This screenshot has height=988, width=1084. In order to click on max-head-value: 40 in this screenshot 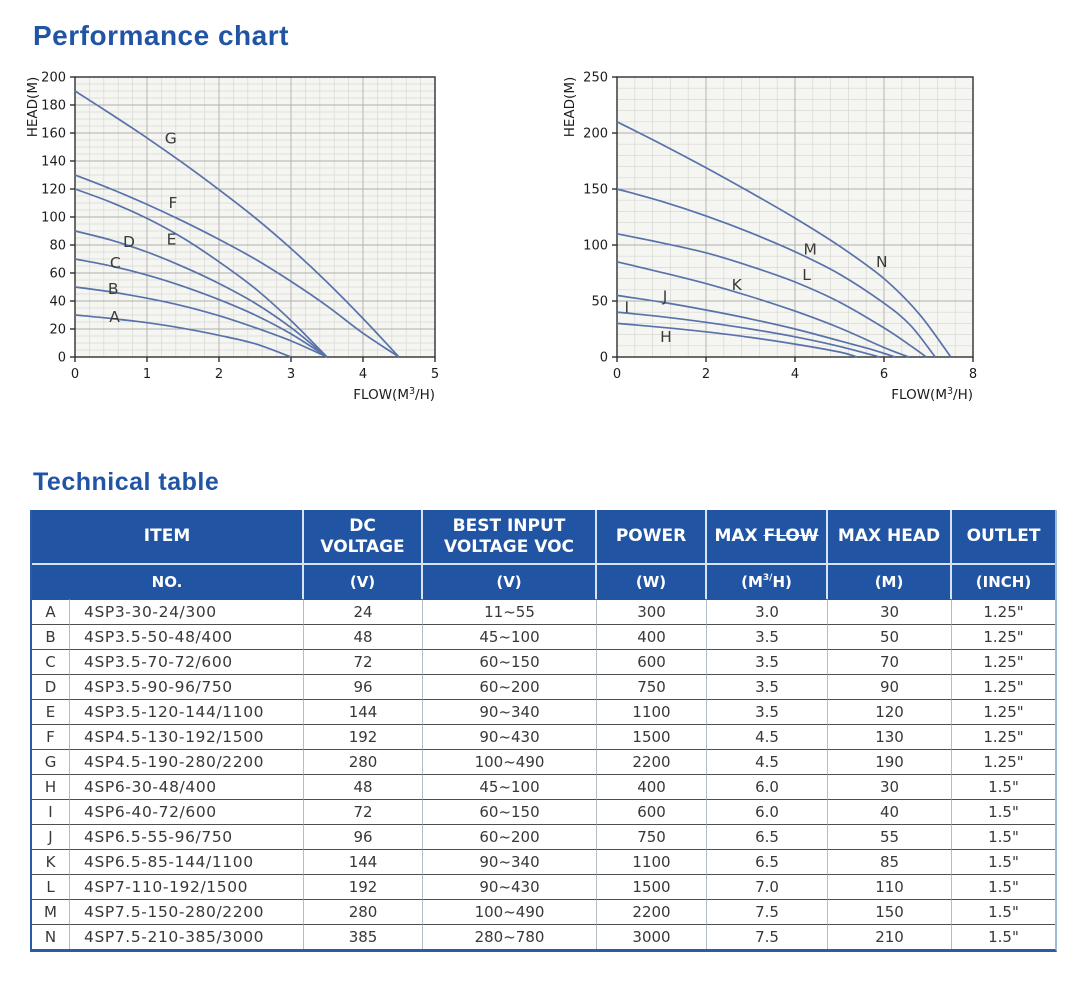, I will do `click(890, 811)`.